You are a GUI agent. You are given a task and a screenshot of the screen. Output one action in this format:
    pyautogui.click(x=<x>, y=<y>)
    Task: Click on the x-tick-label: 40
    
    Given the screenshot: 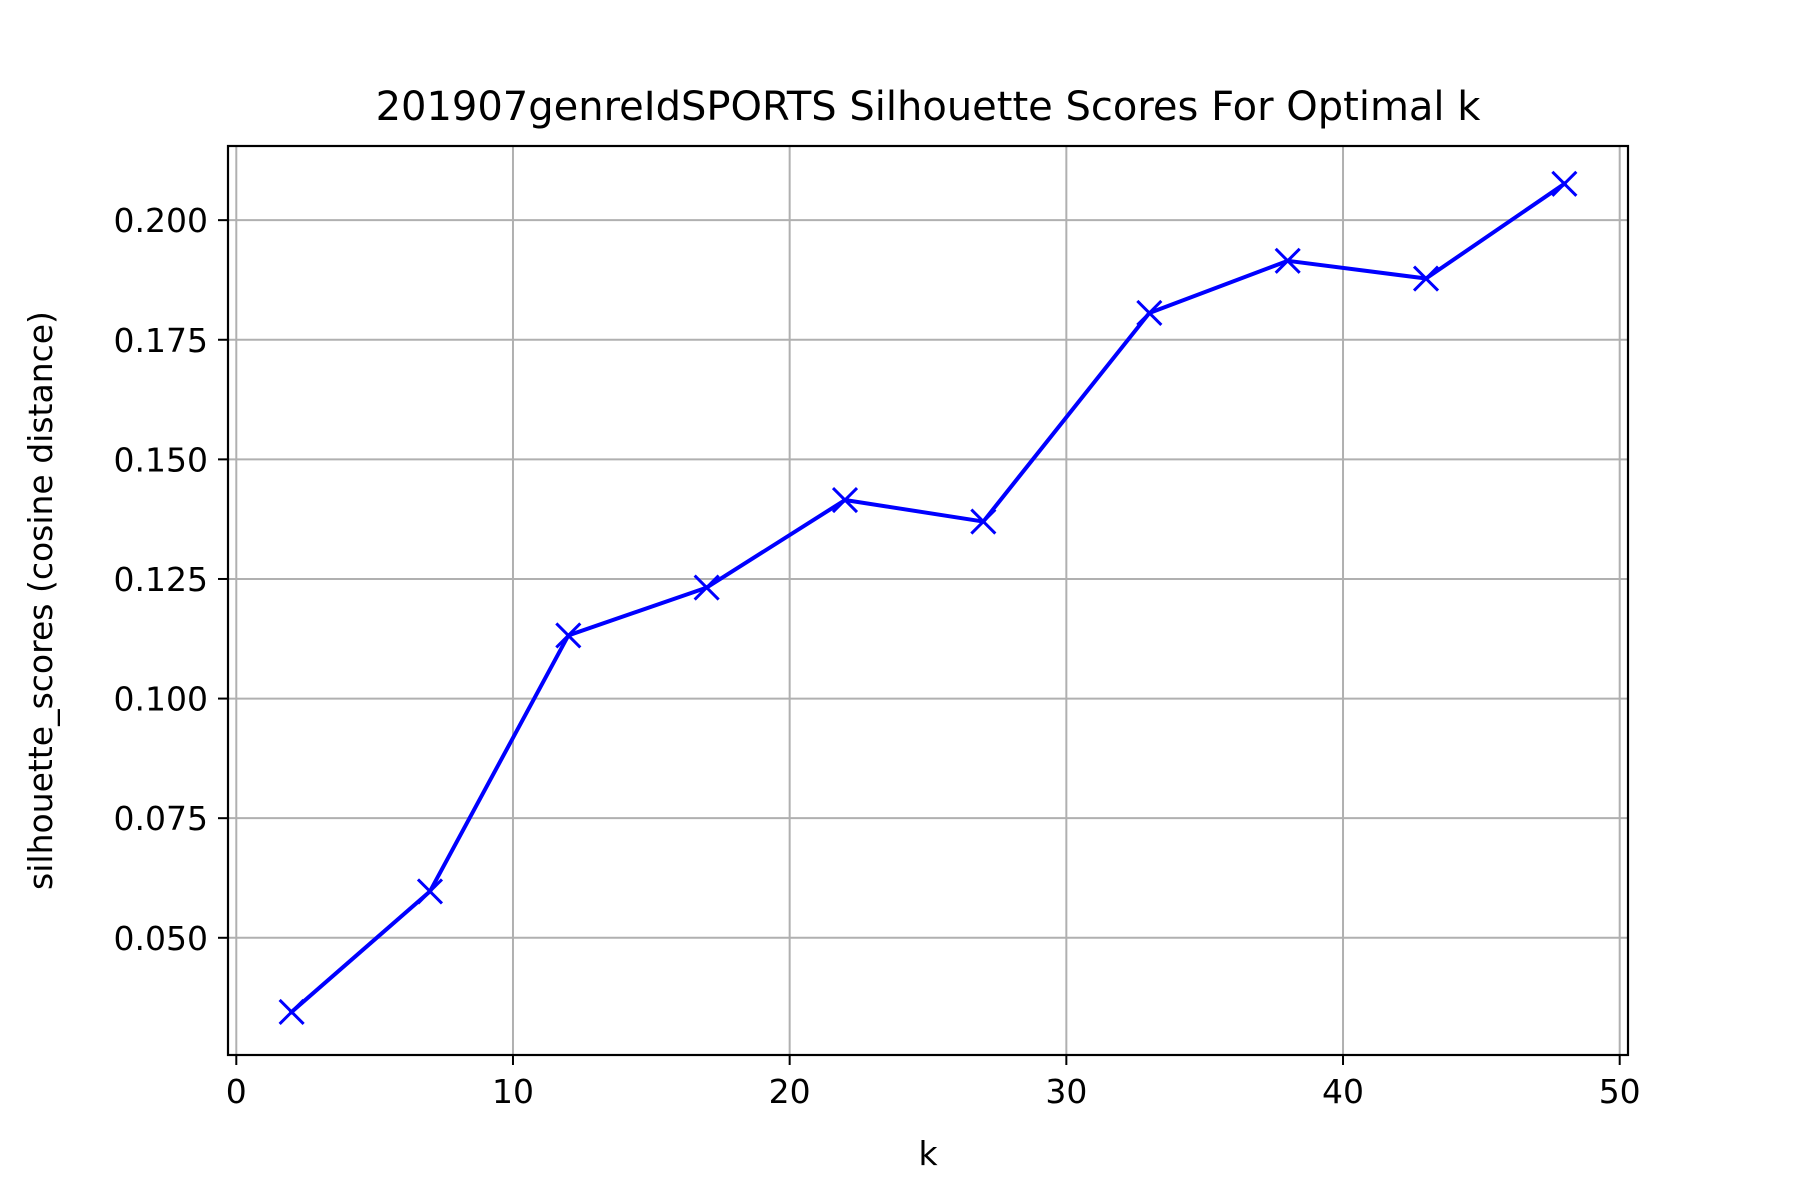 What is the action you would take?
    pyautogui.click(x=1343, y=1091)
    